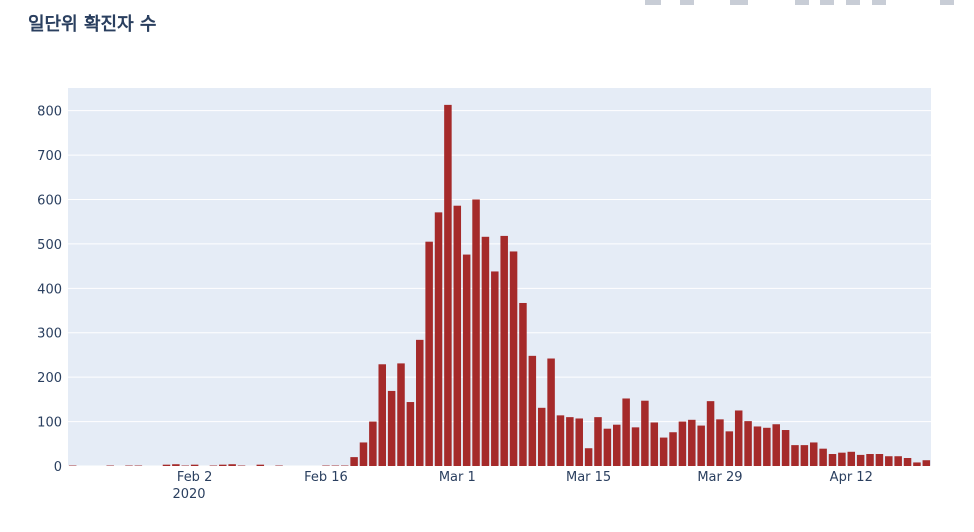  Describe the element at coordinates (49, 289) in the screenshot. I see `y-tick-label: 400` at that location.